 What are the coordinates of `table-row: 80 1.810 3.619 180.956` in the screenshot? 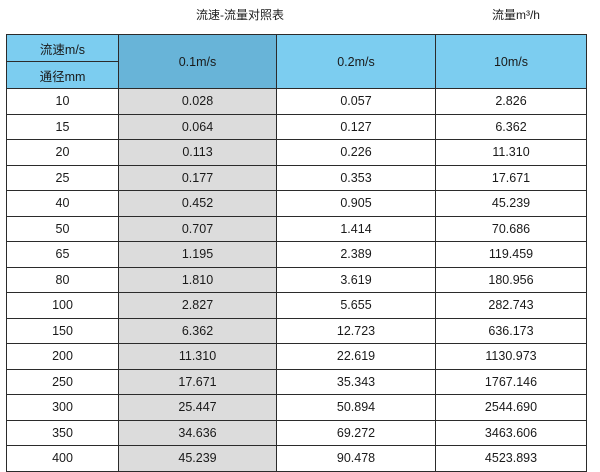 It's located at (296, 279).